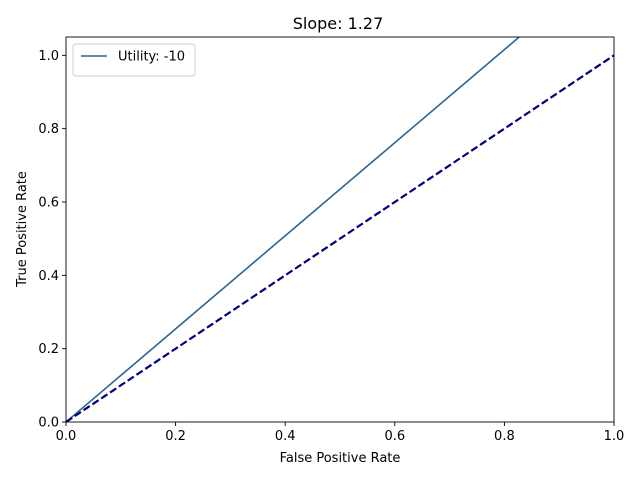 The width and height of the screenshot is (640, 480). I want to click on legend: Utility: -10, so click(134, 60).